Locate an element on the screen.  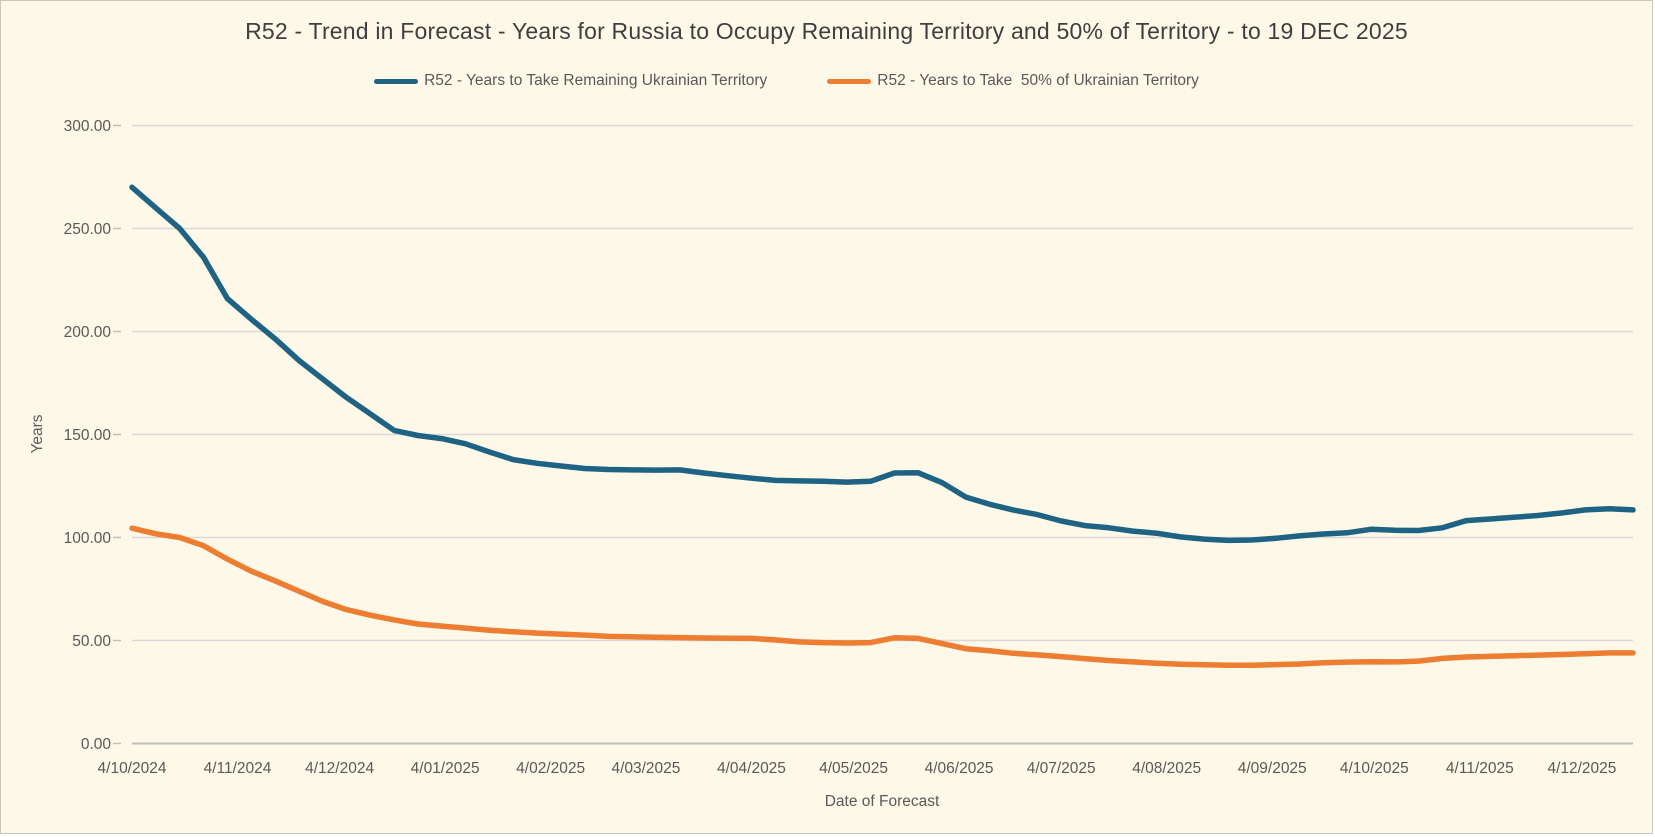
x-tick-label: 4/03/2025 is located at coordinates (645, 768).